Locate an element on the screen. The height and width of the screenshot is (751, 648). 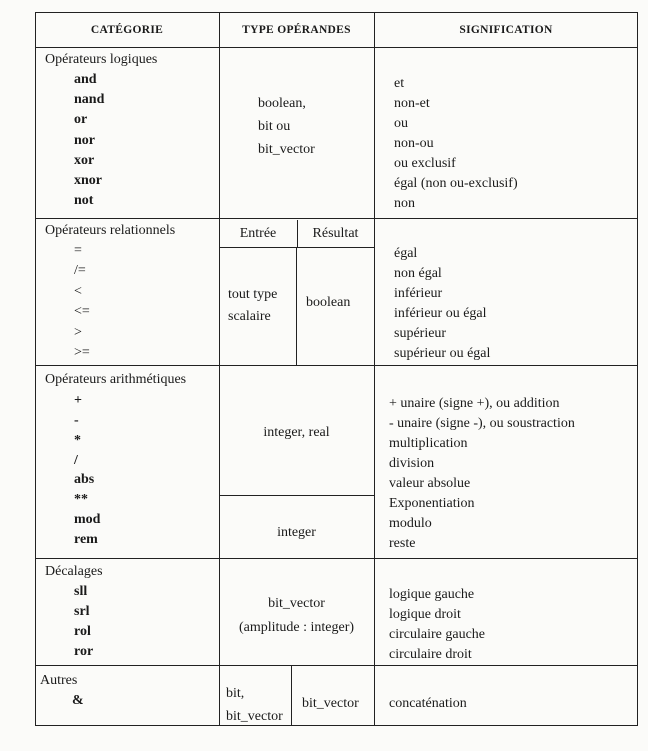
shift-op: rol is located at coordinates (82, 631).